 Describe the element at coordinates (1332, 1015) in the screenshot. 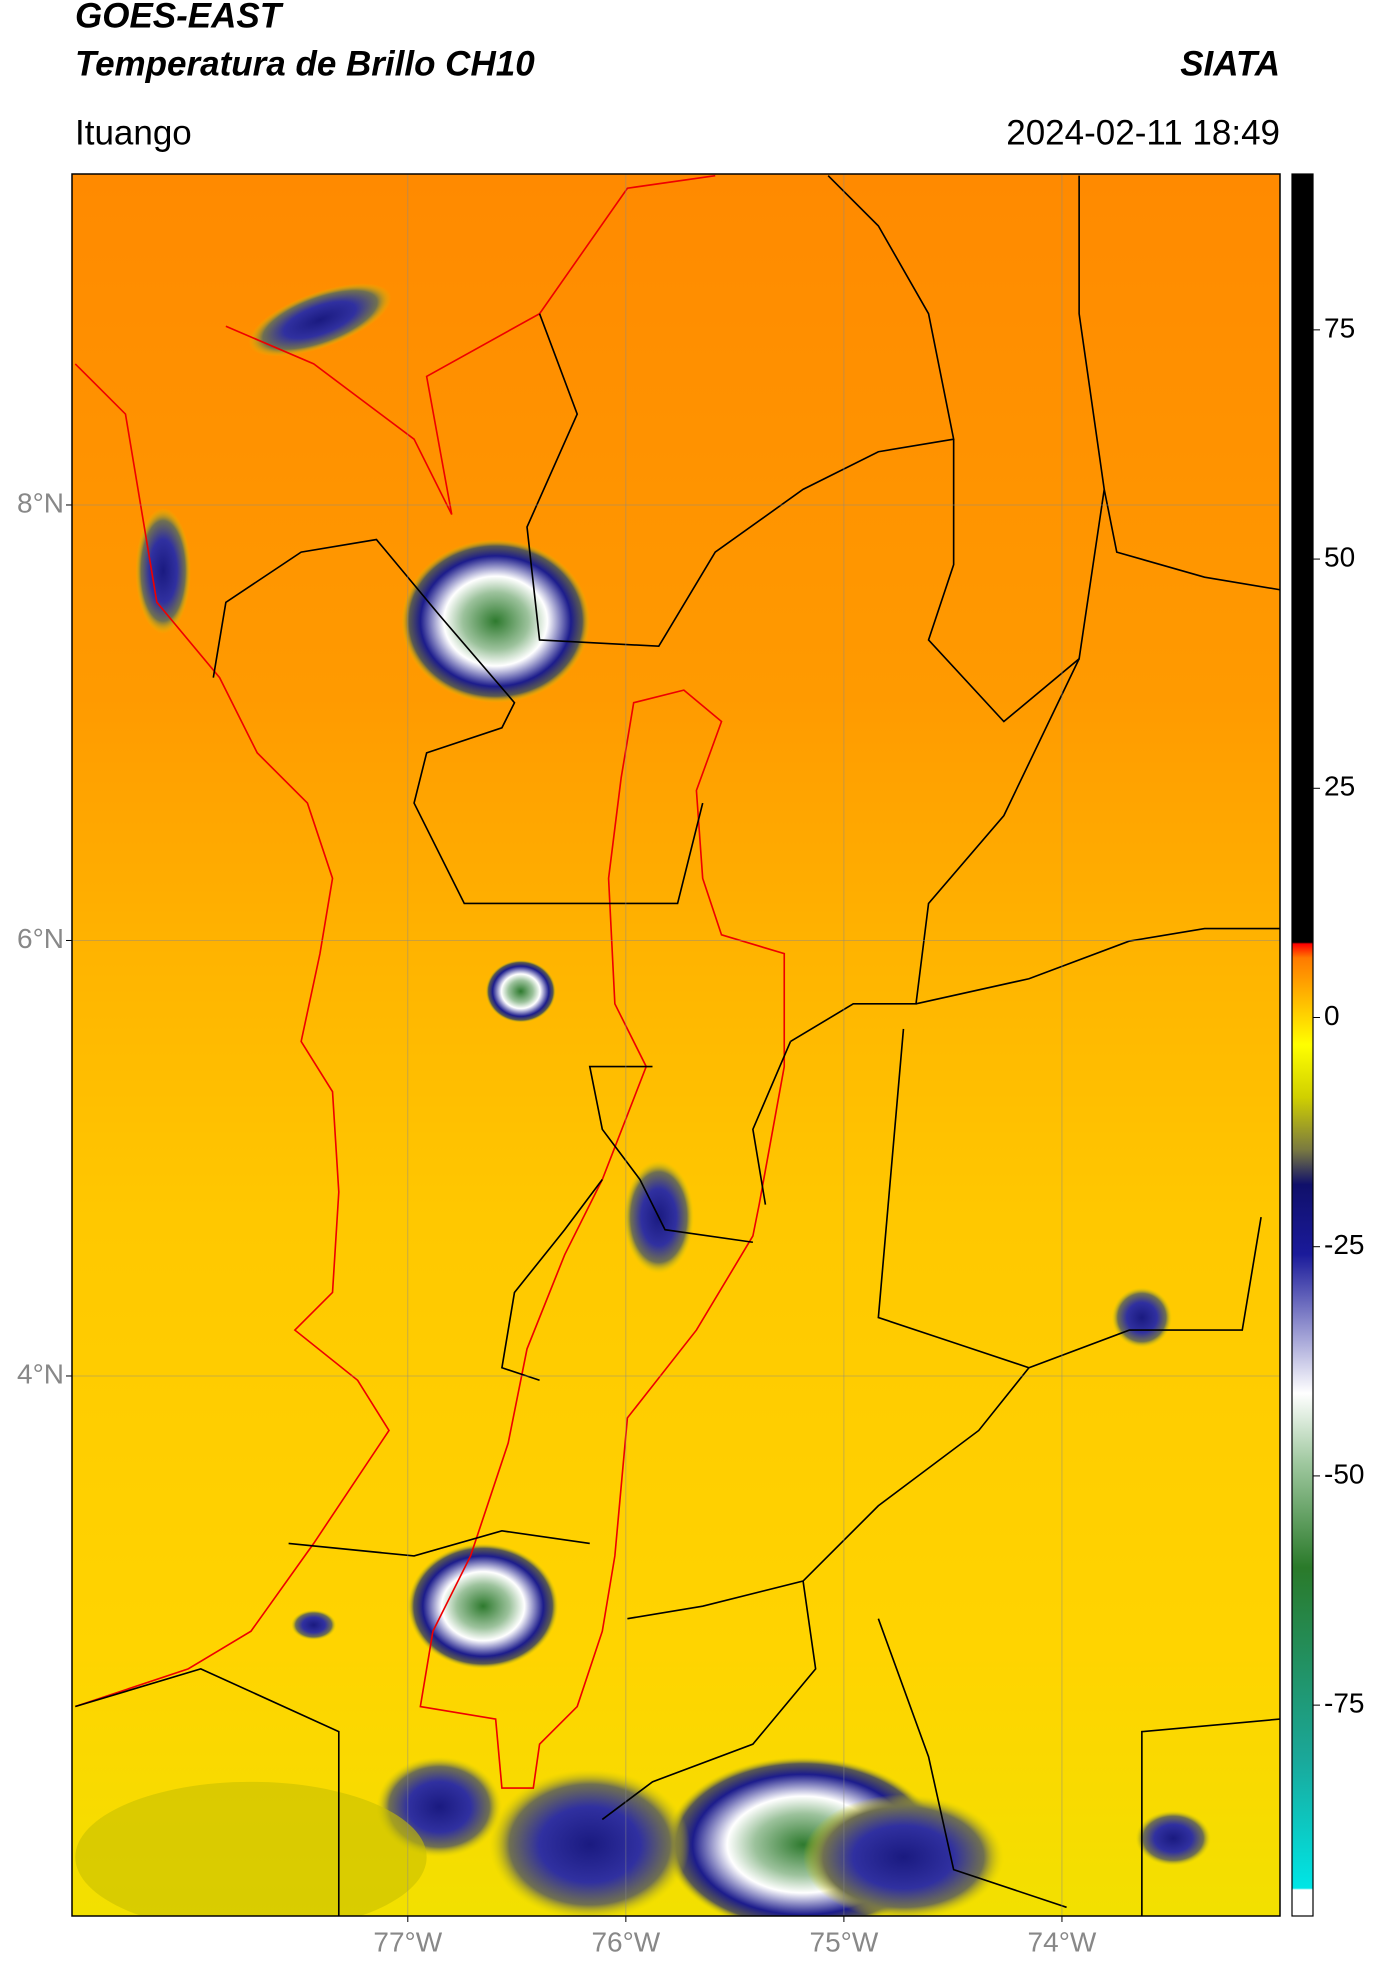

I see `colorbar-tick-label: 0` at that location.